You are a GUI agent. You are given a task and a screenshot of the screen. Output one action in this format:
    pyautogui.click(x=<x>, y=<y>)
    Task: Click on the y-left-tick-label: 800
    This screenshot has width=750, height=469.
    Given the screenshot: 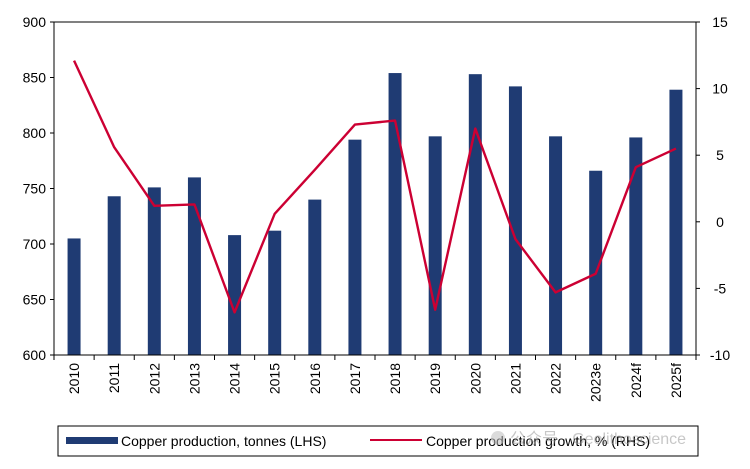 What is the action you would take?
    pyautogui.click(x=35, y=133)
    